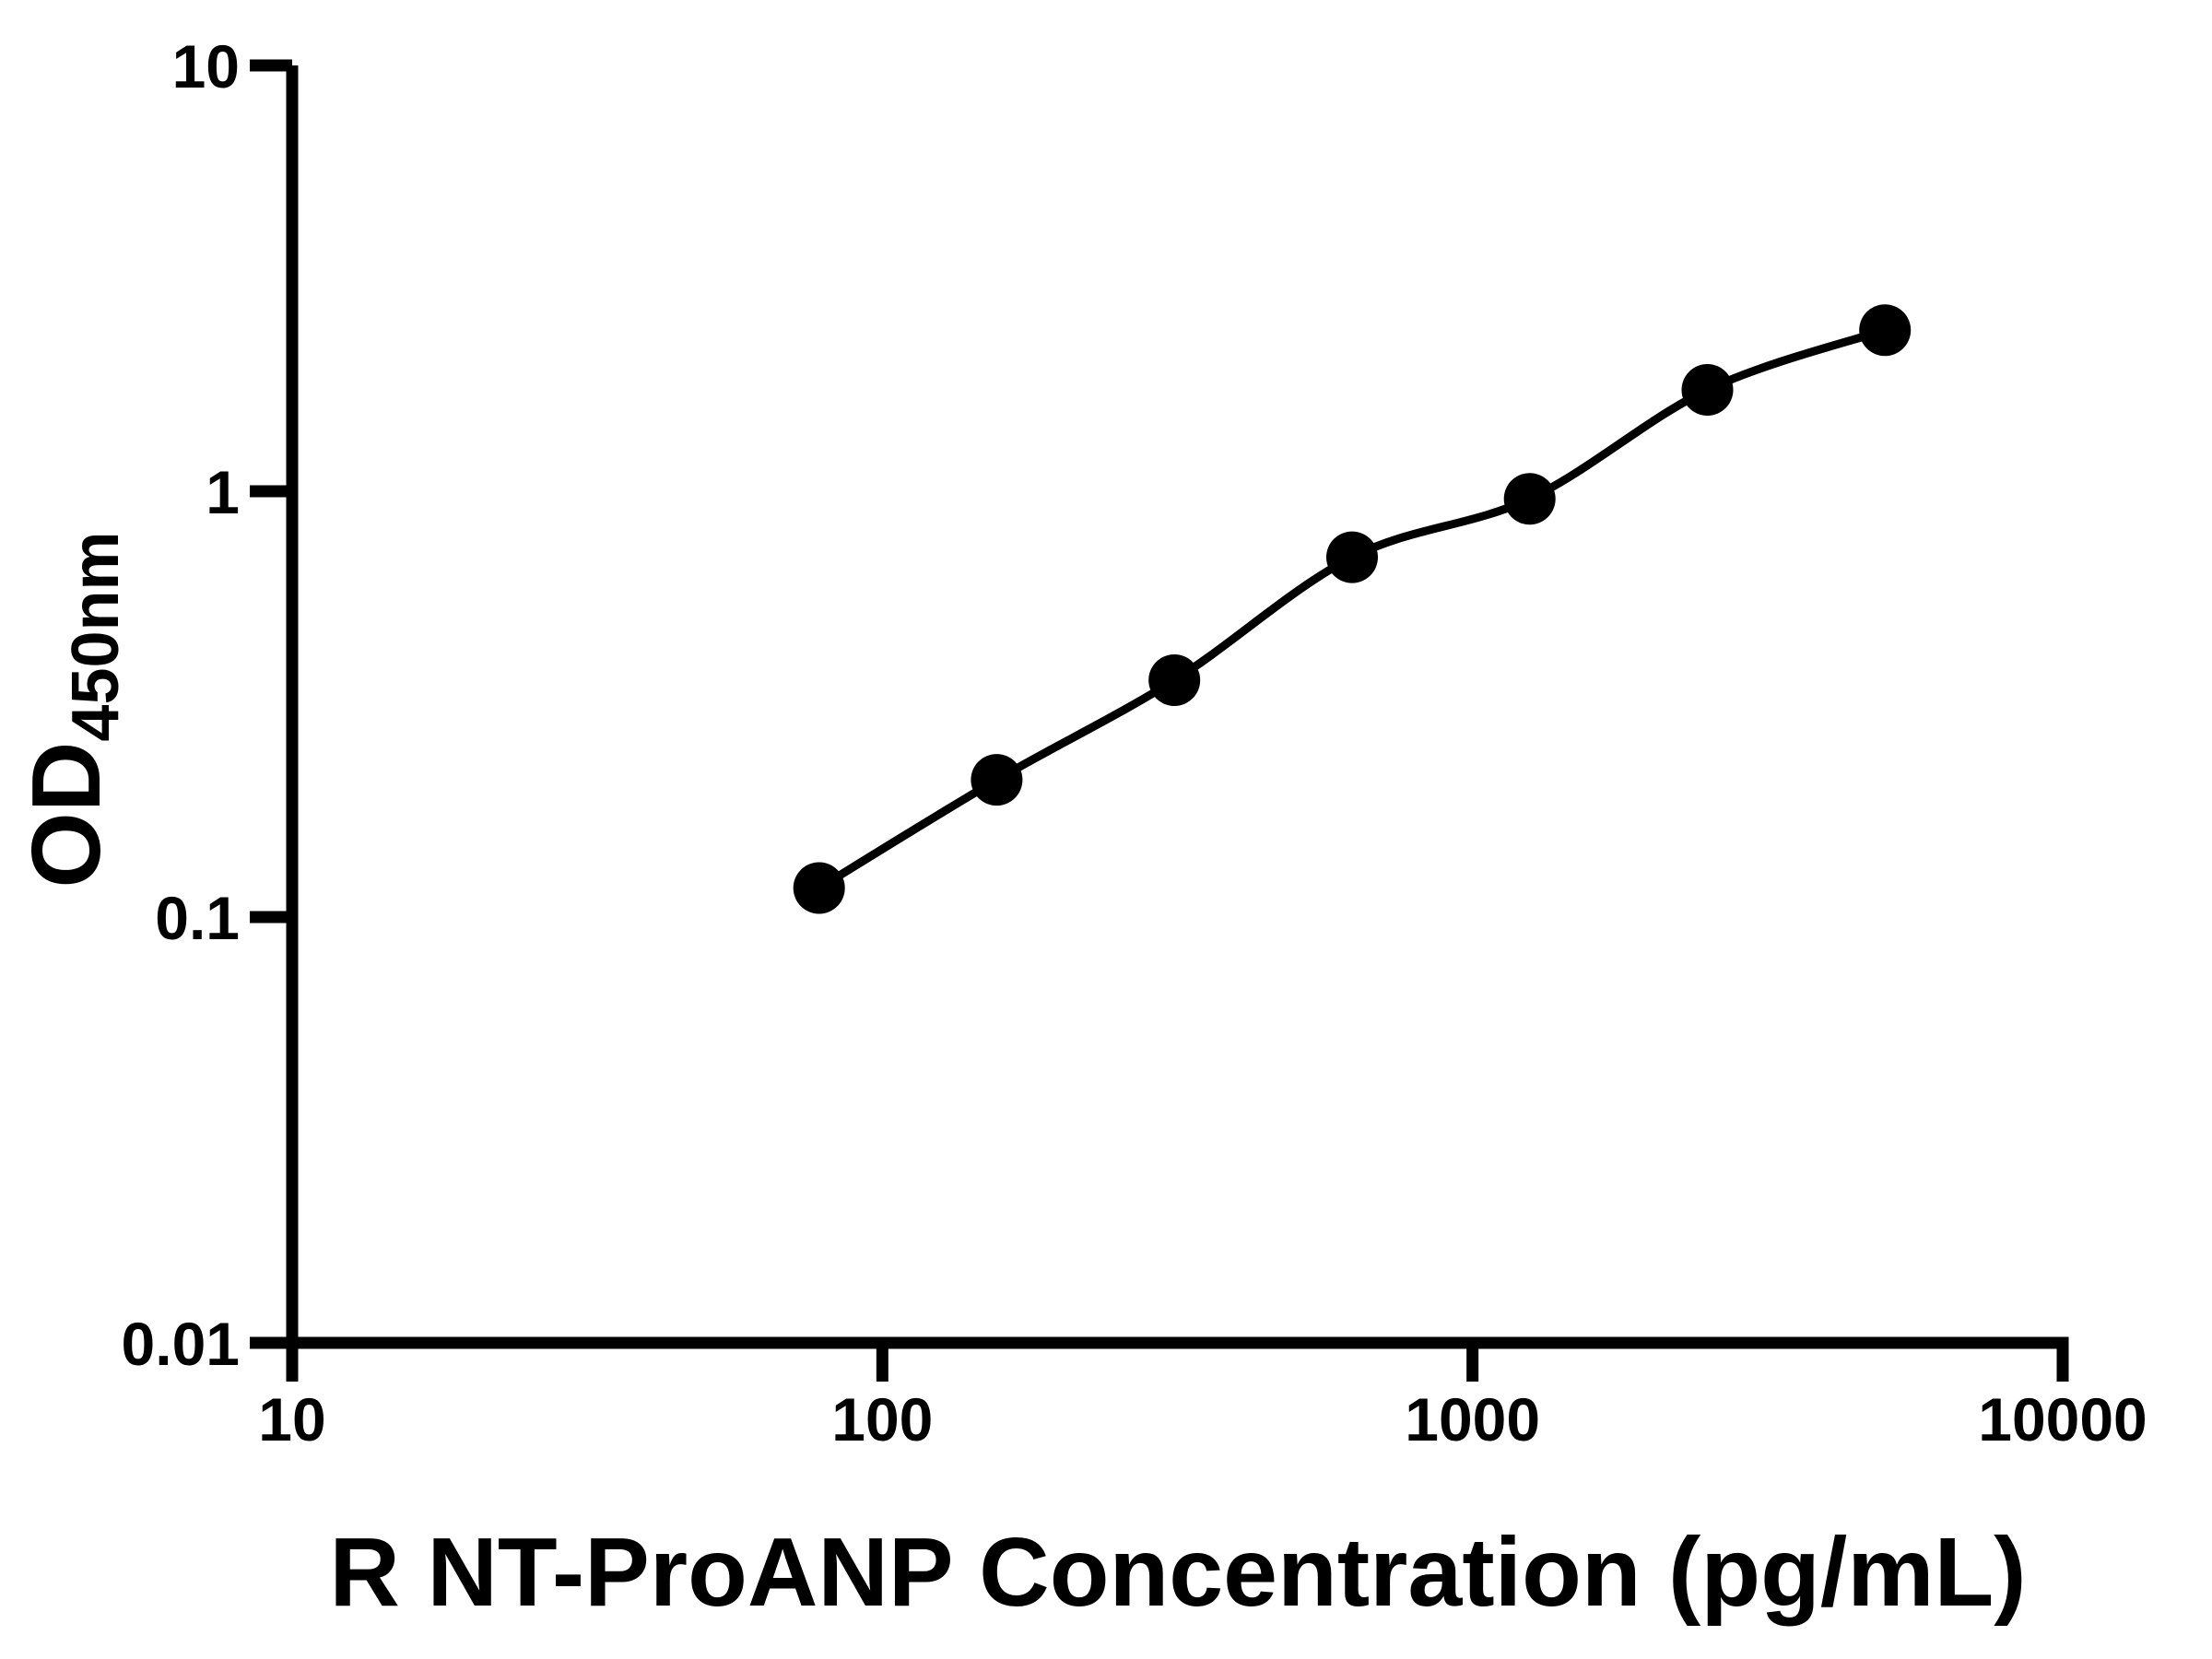 Image resolution: width=2212 pixels, height=1659 pixels. I want to click on y-axis-title-subscript: 450nm, so click(96, 636).